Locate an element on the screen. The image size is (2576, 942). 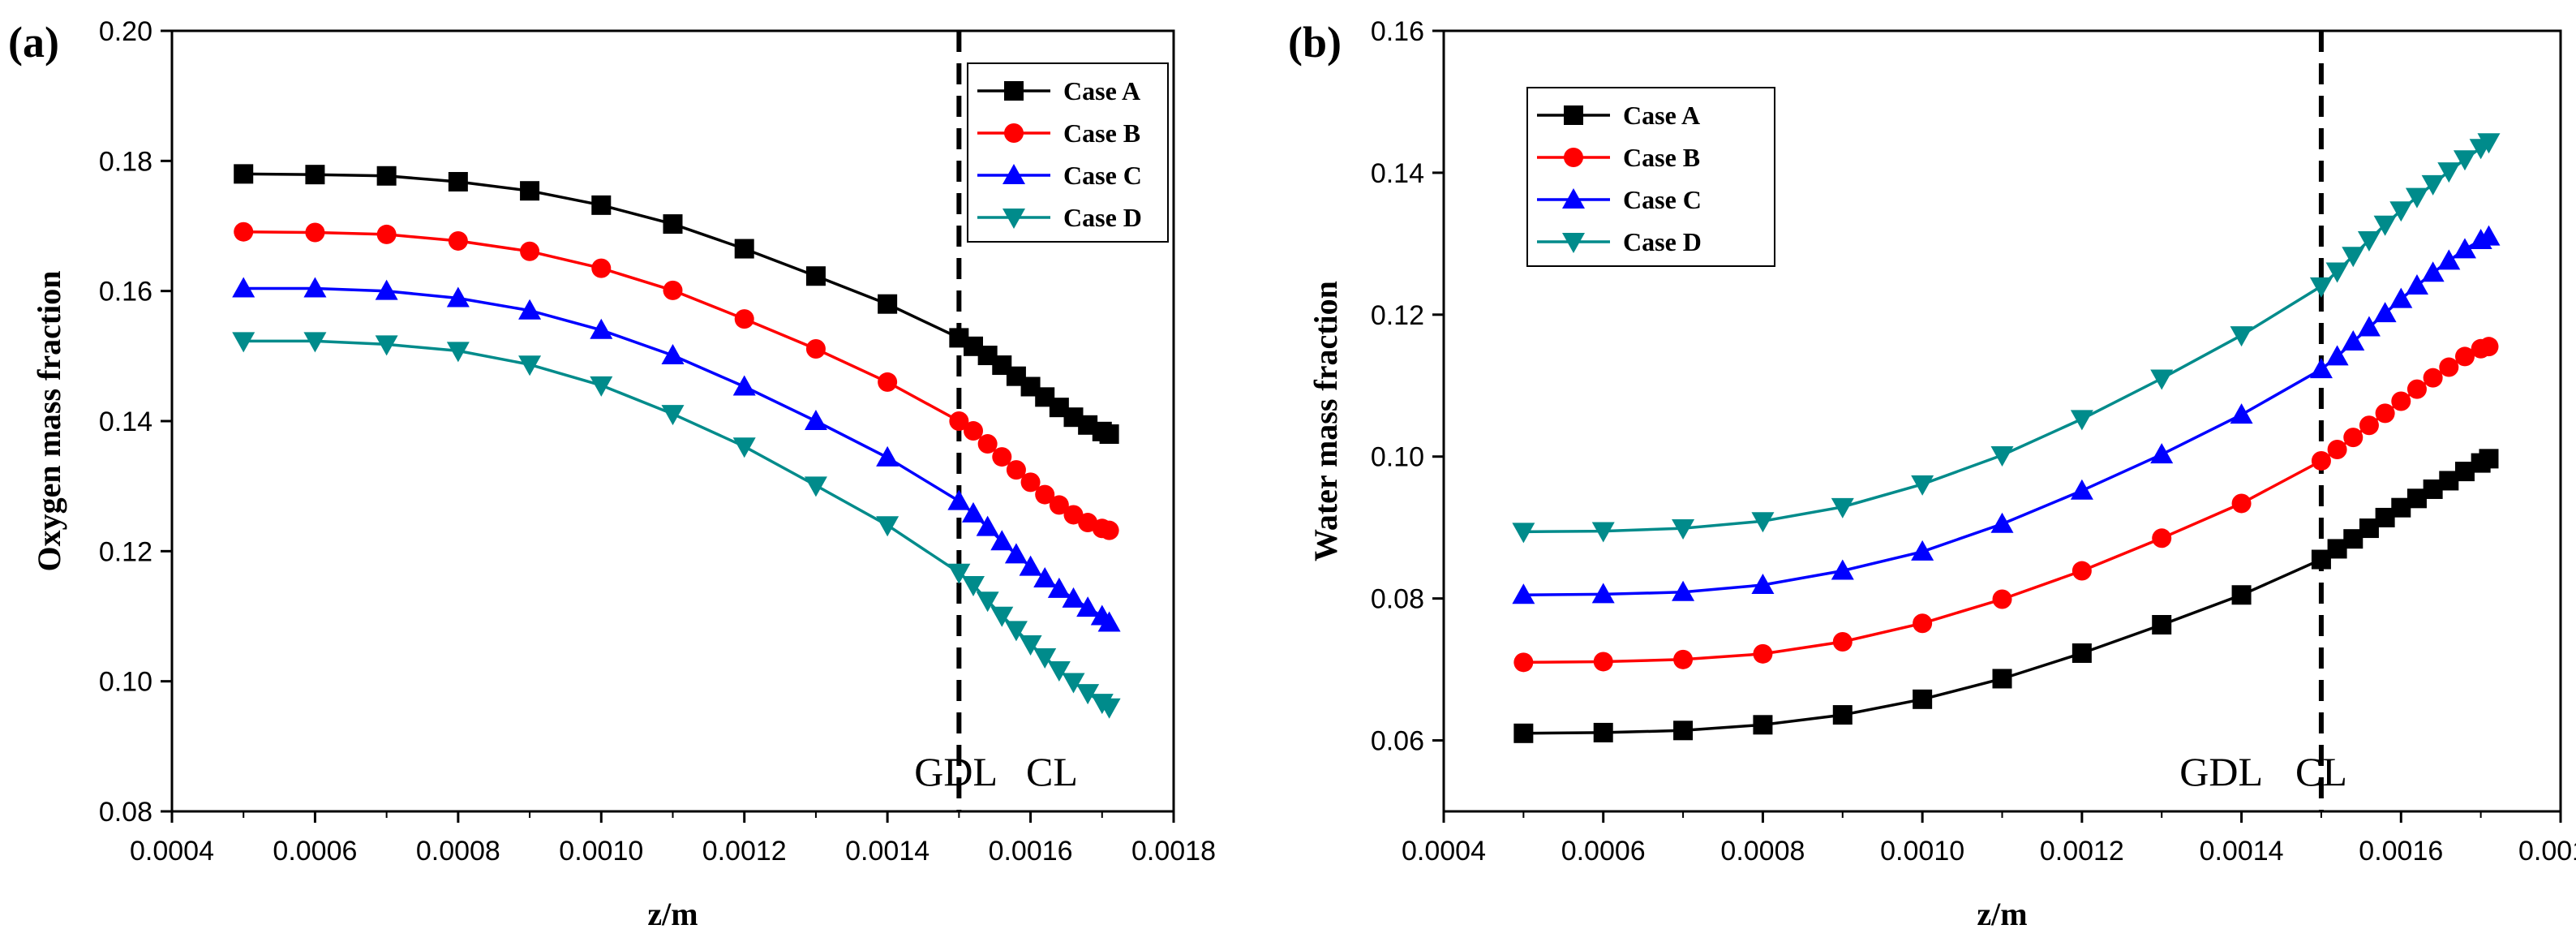
y-tick-label: 0.20 is located at coordinates (125, 31).